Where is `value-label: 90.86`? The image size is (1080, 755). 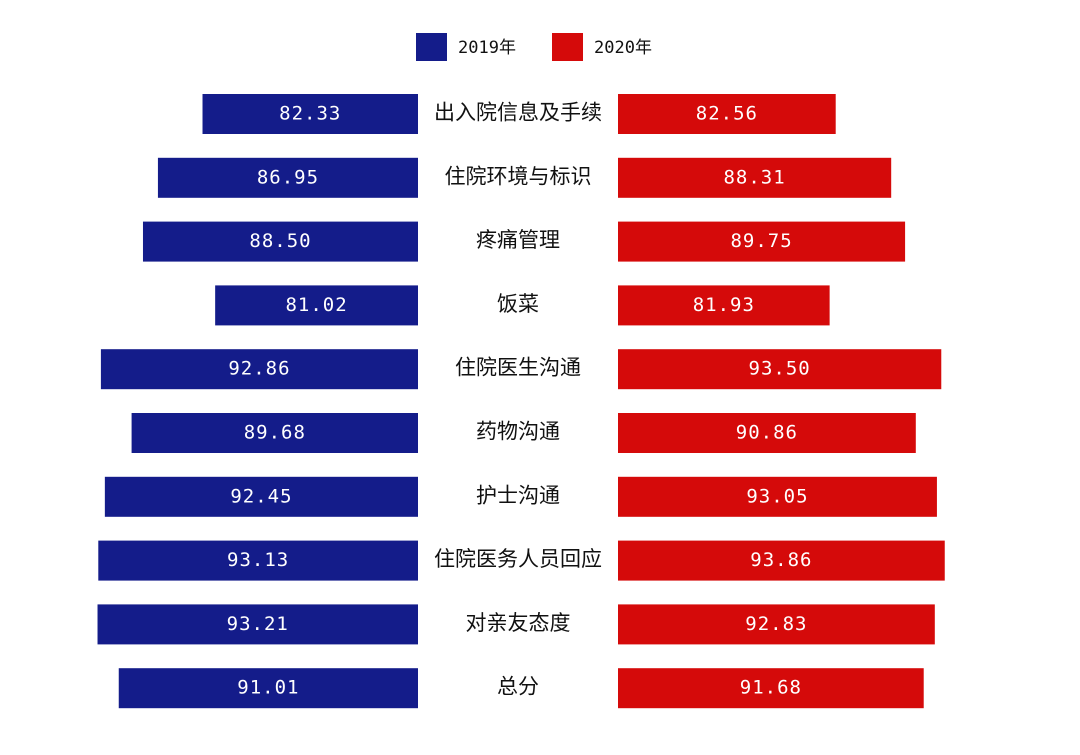 value-label: 90.86 is located at coordinates (767, 433).